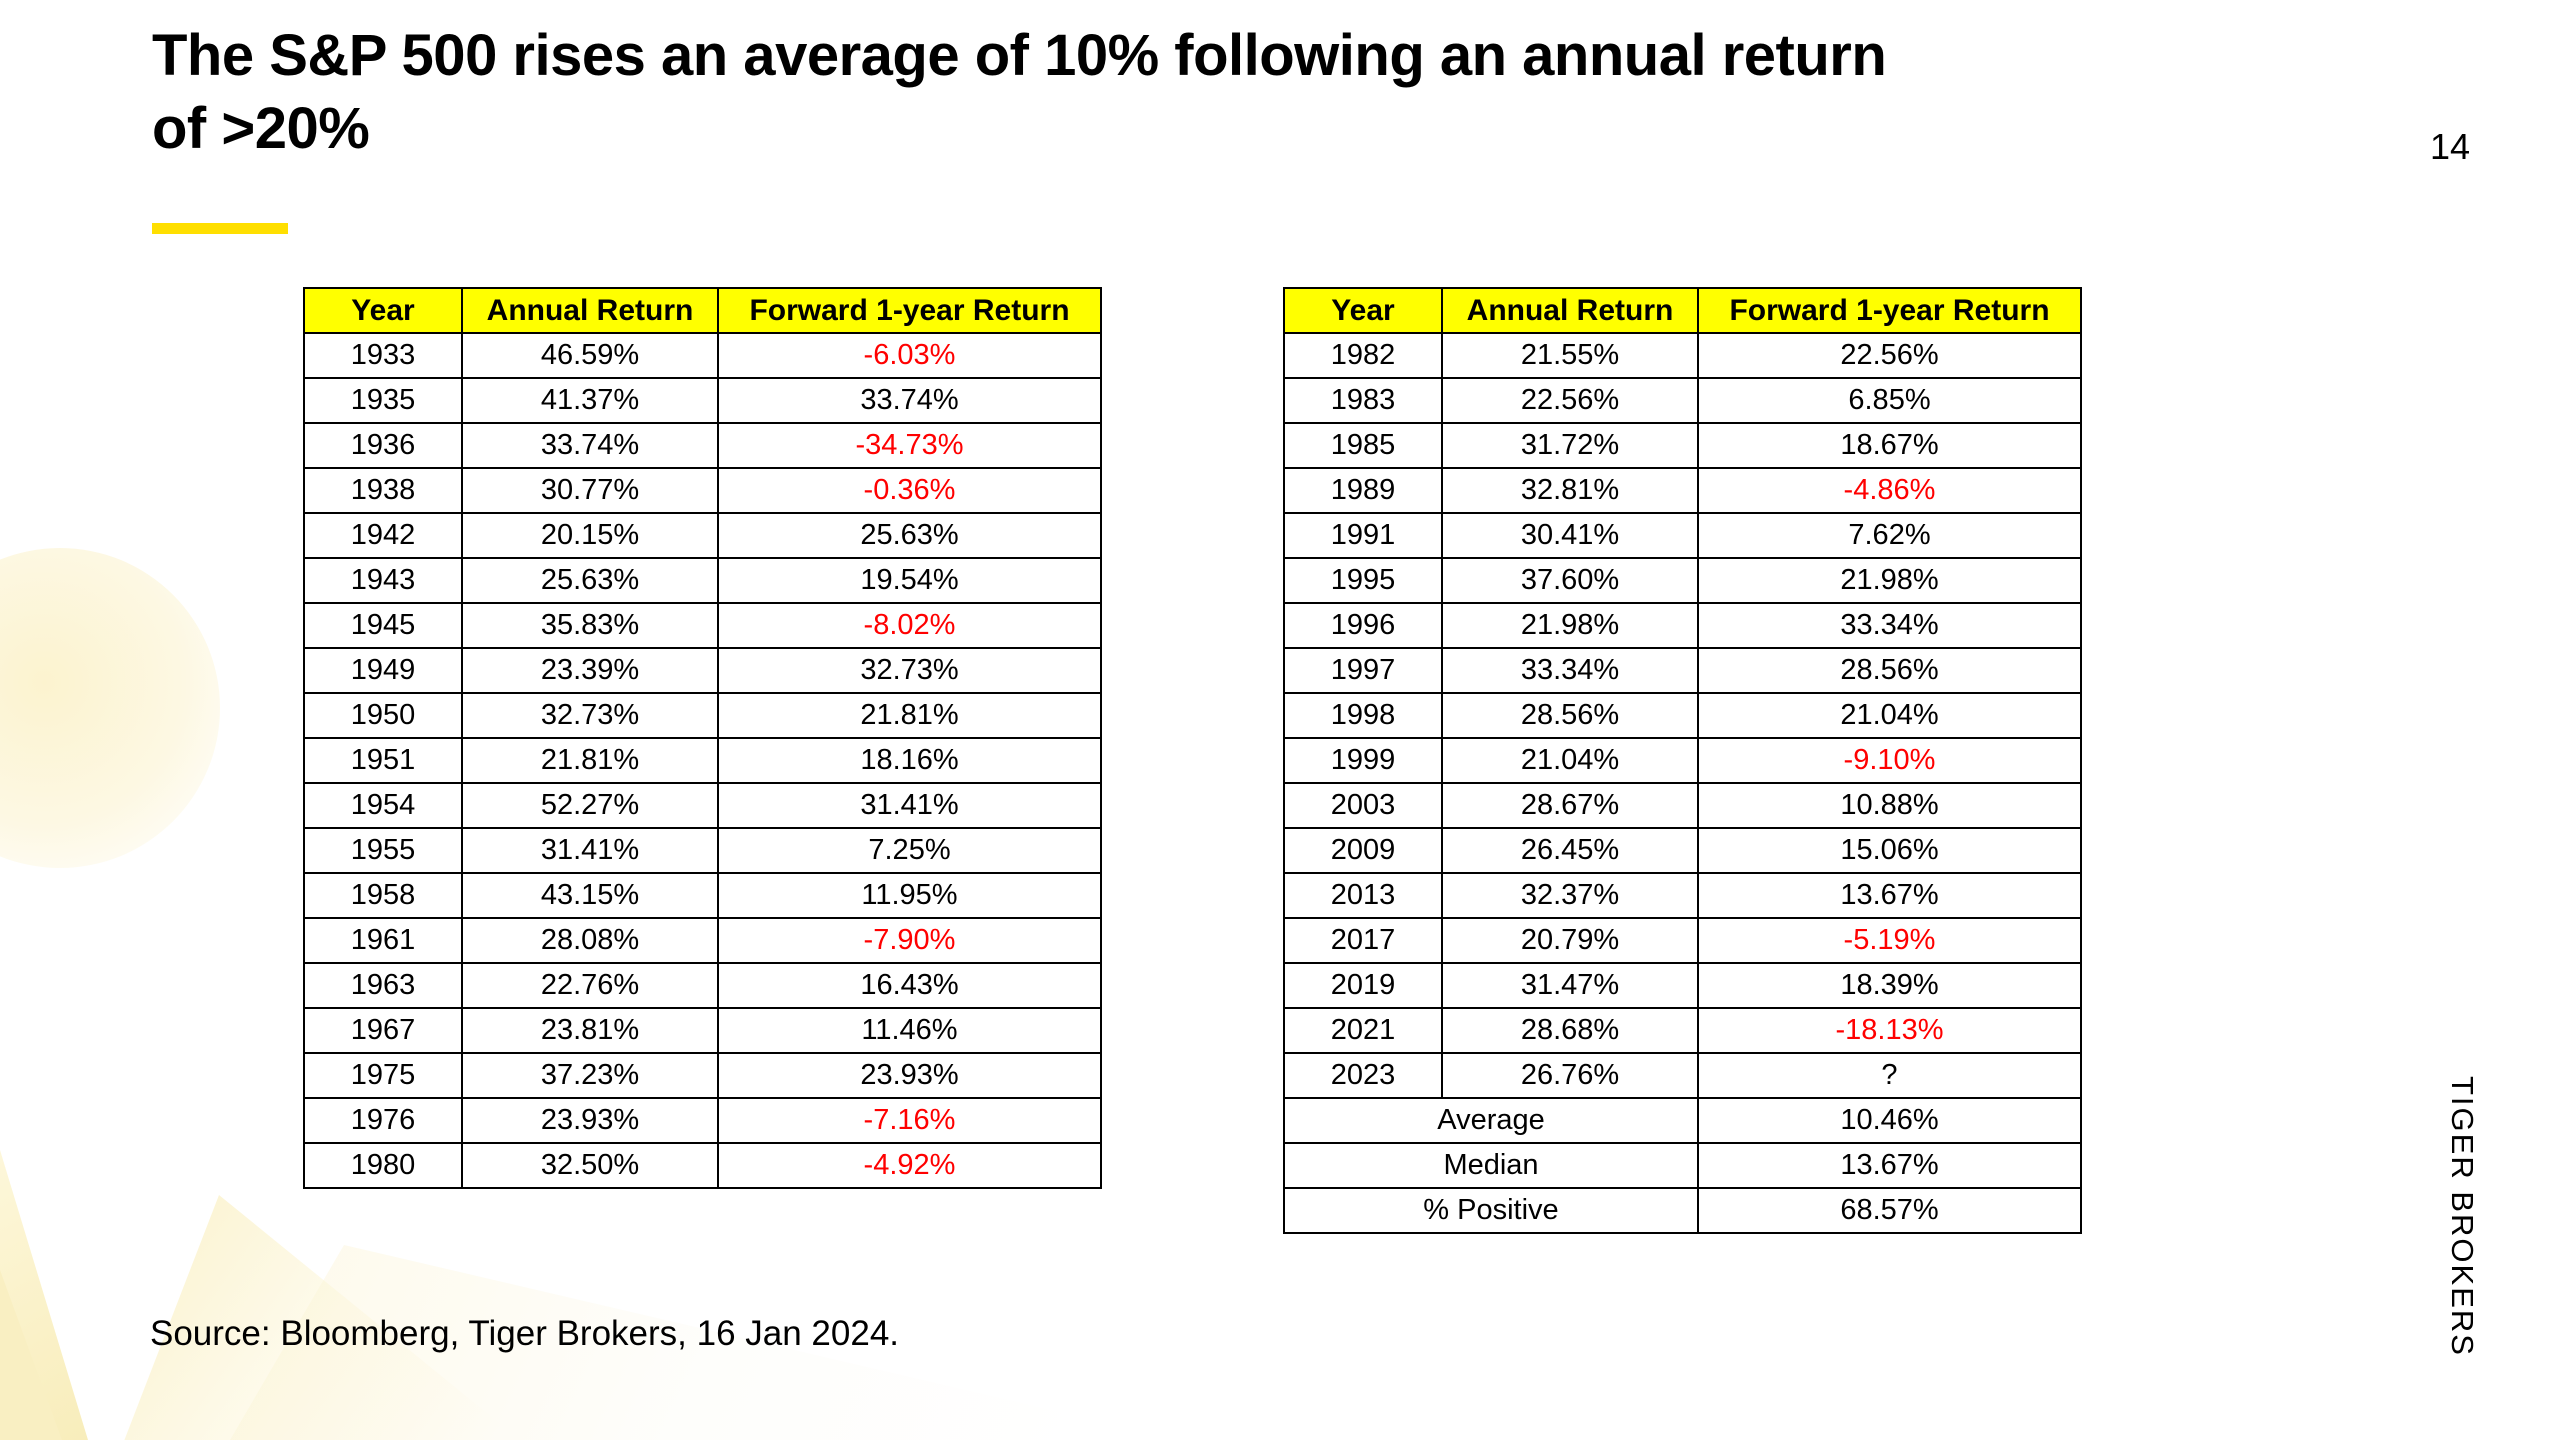  I want to click on table-row: 1963 22.76% 16.43%, so click(702, 985).